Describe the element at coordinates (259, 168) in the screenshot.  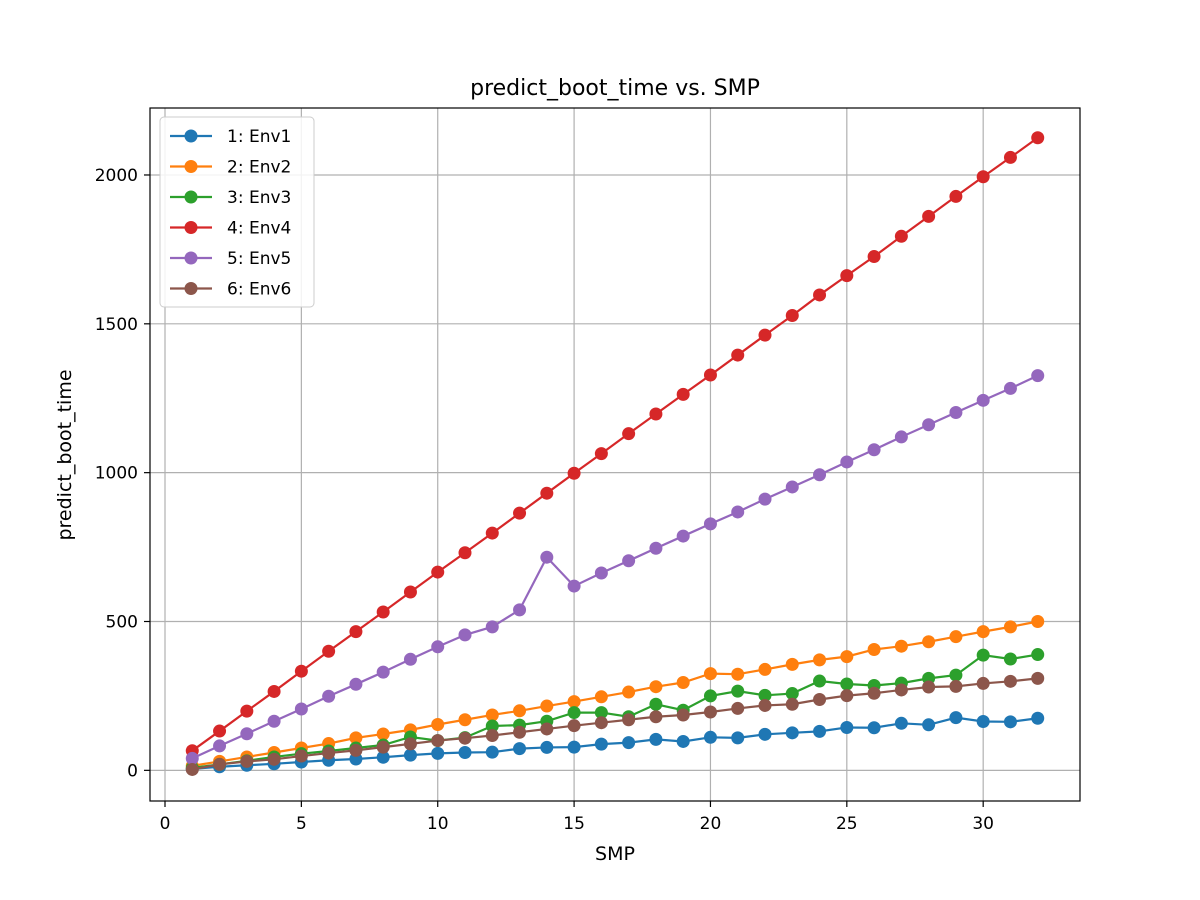
I see `legend-label: 2: Env2` at that location.